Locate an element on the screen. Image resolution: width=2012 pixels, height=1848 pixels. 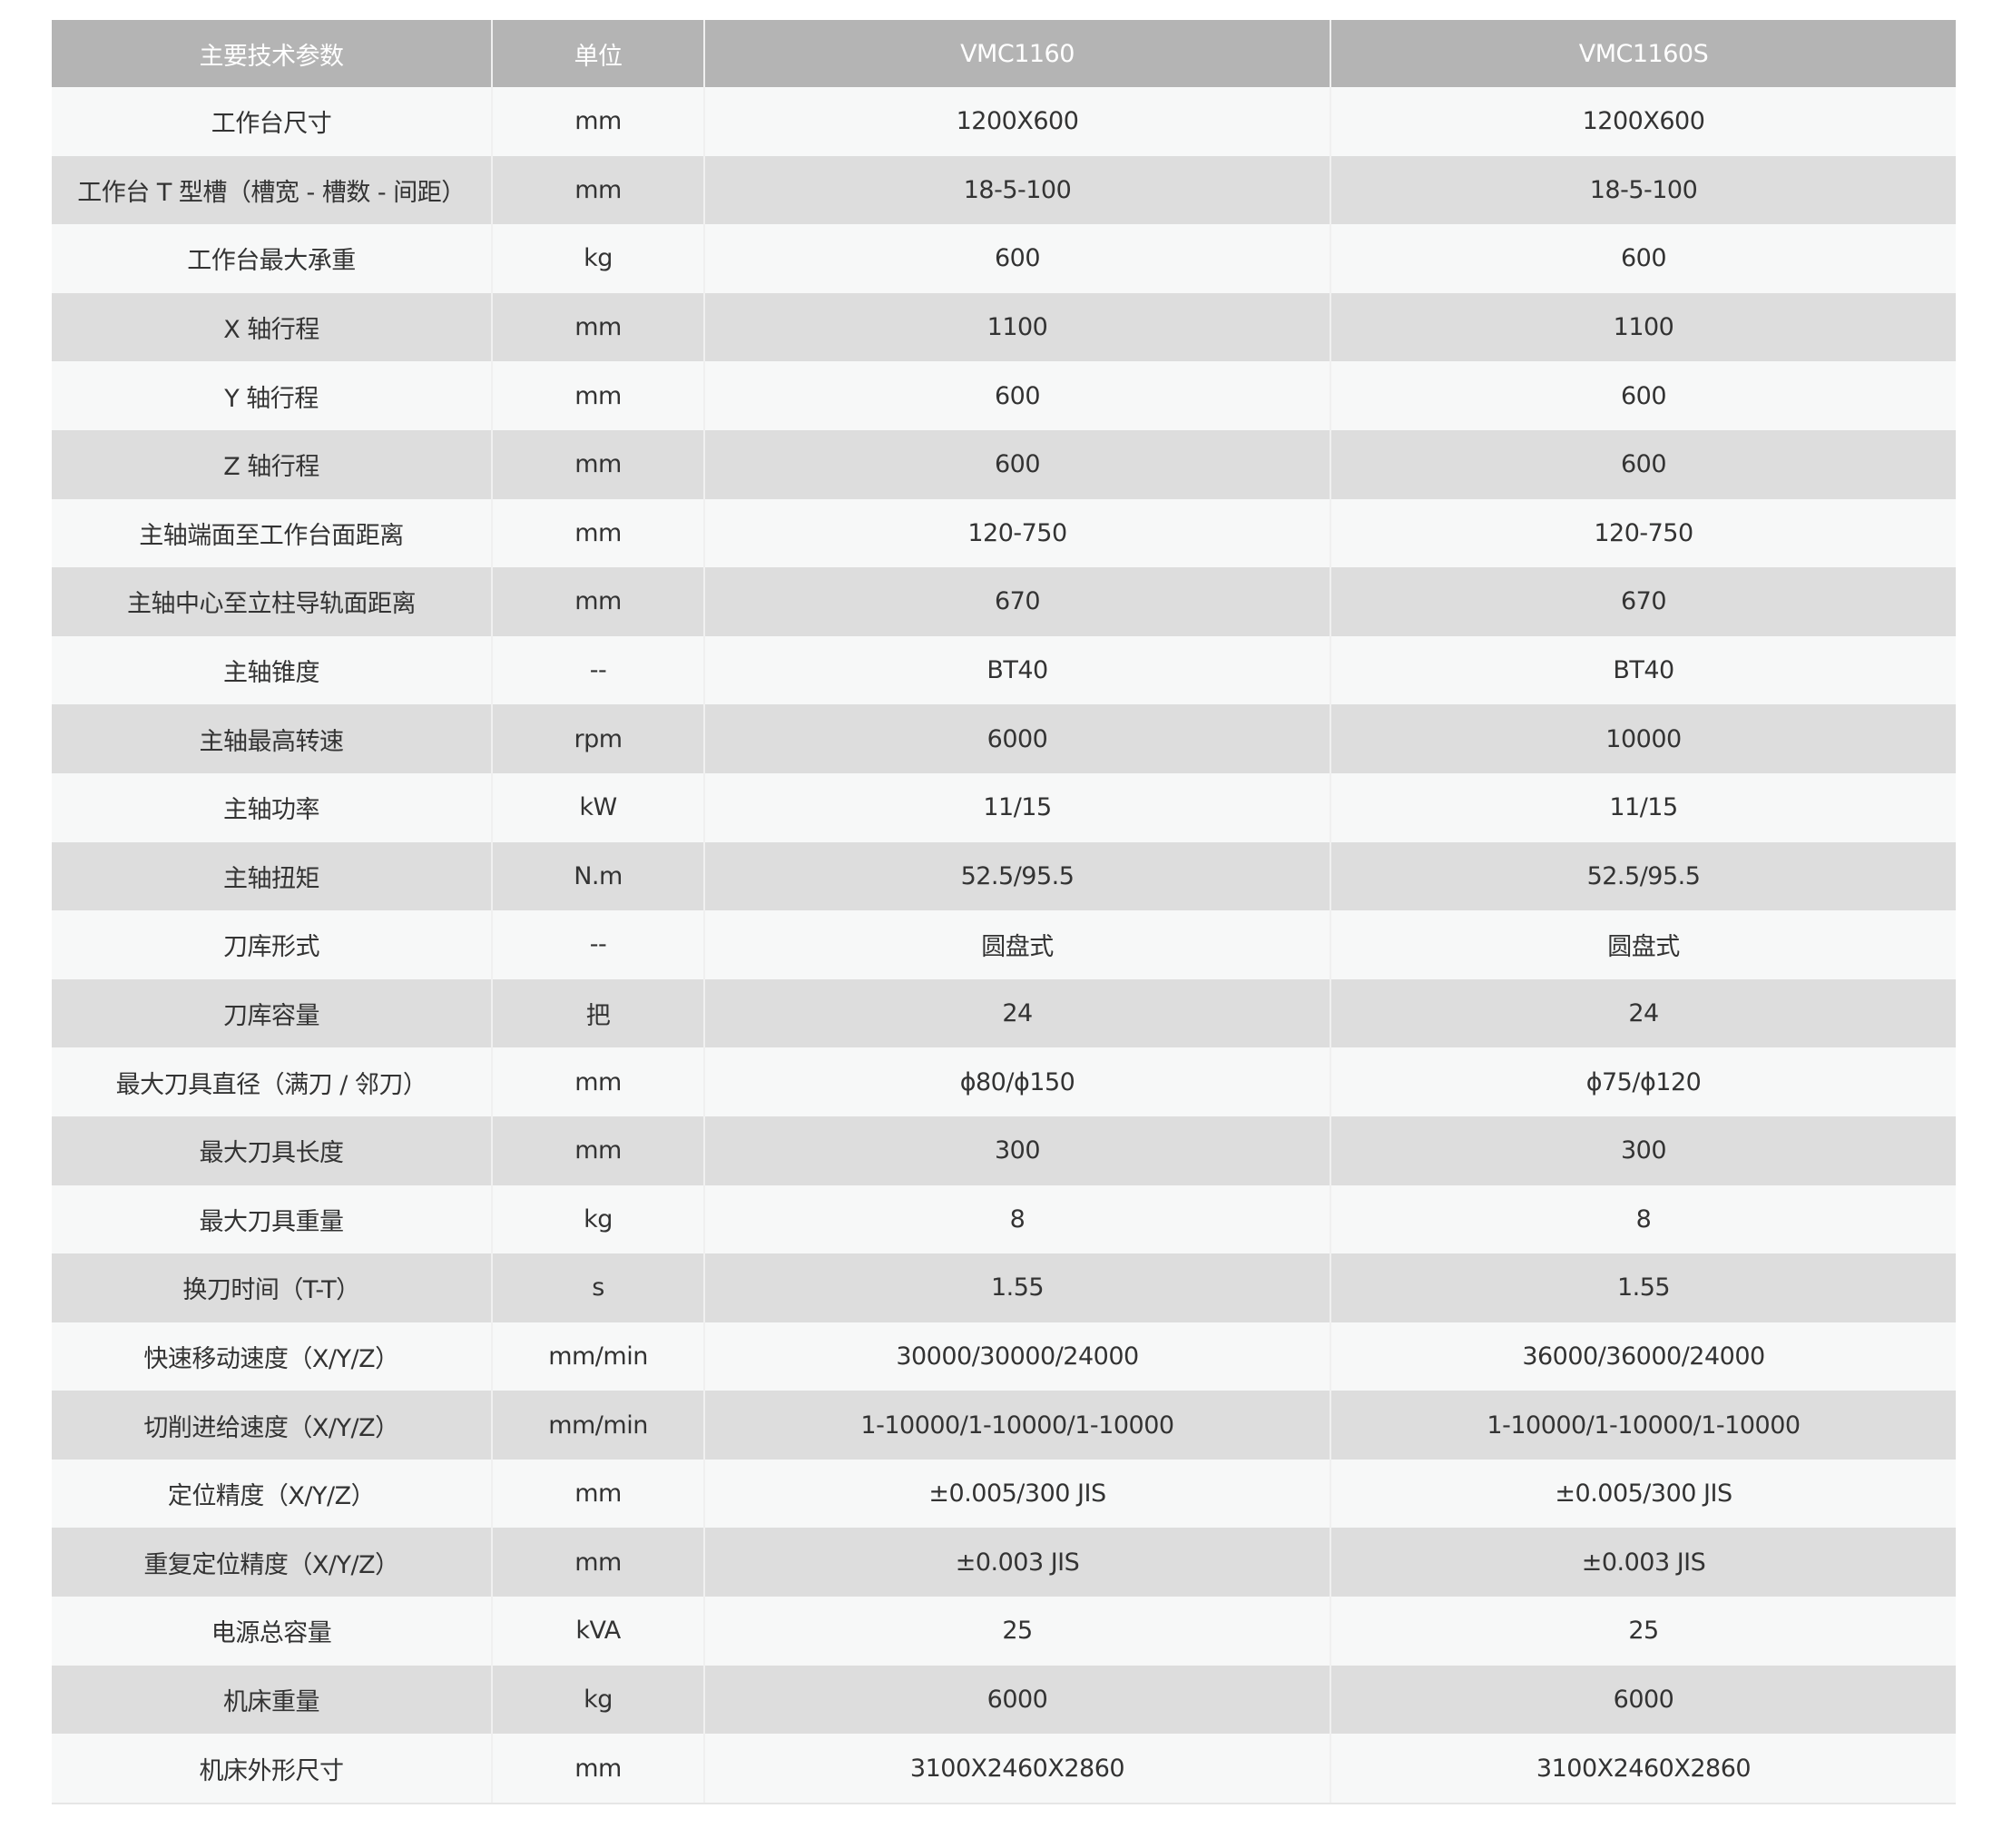
table-row: 刀库形式 -- 圆盘式 圆盘式 is located at coordinates (1004, 944).